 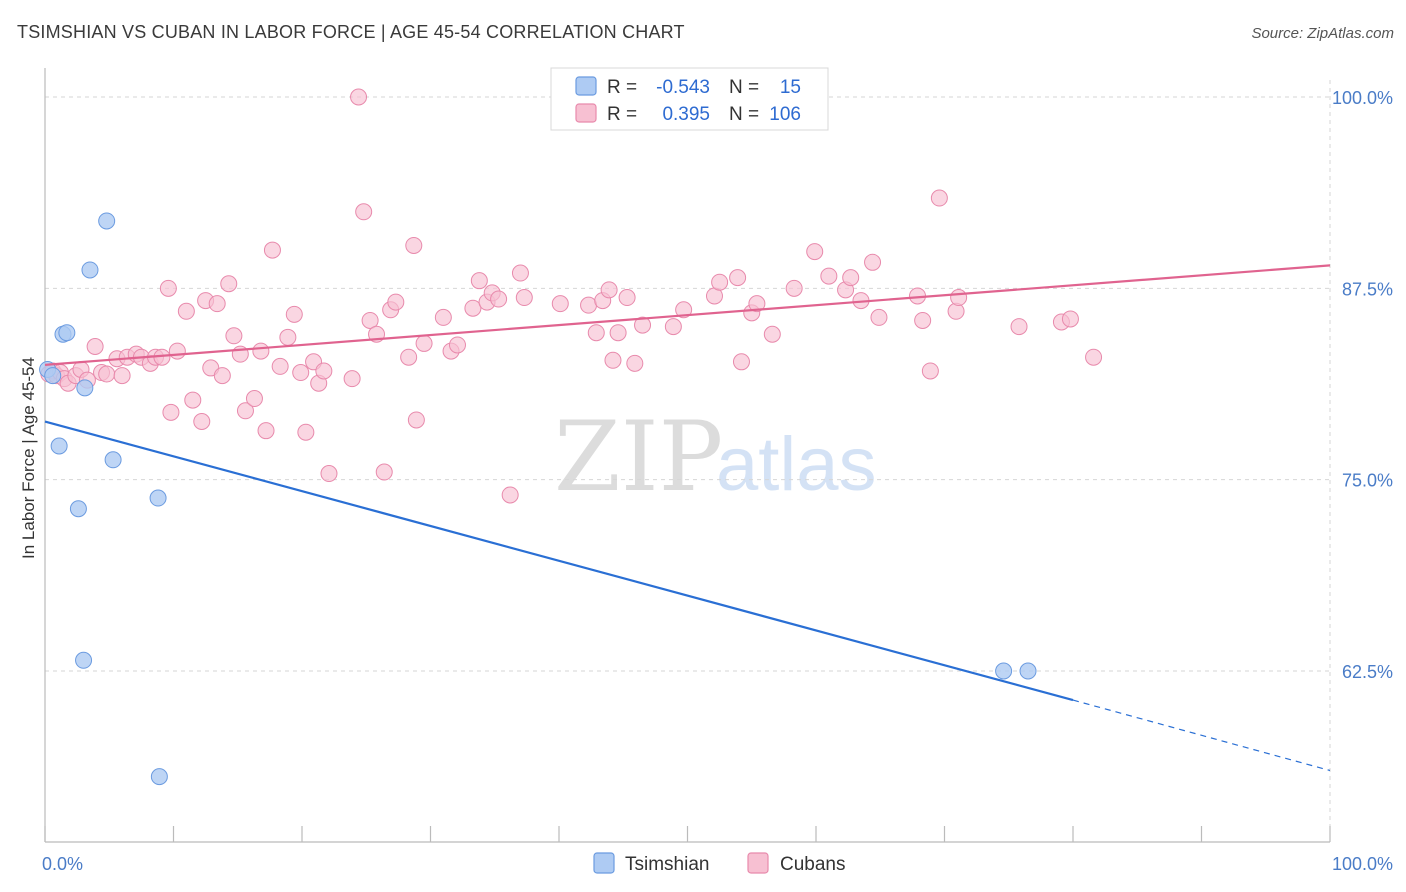 What do you see at coordinates (689, 99) in the screenshot?
I see `stats-legend: R = -0.543 N = 15 R = 0.395 N = 106` at bounding box center [689, 99].